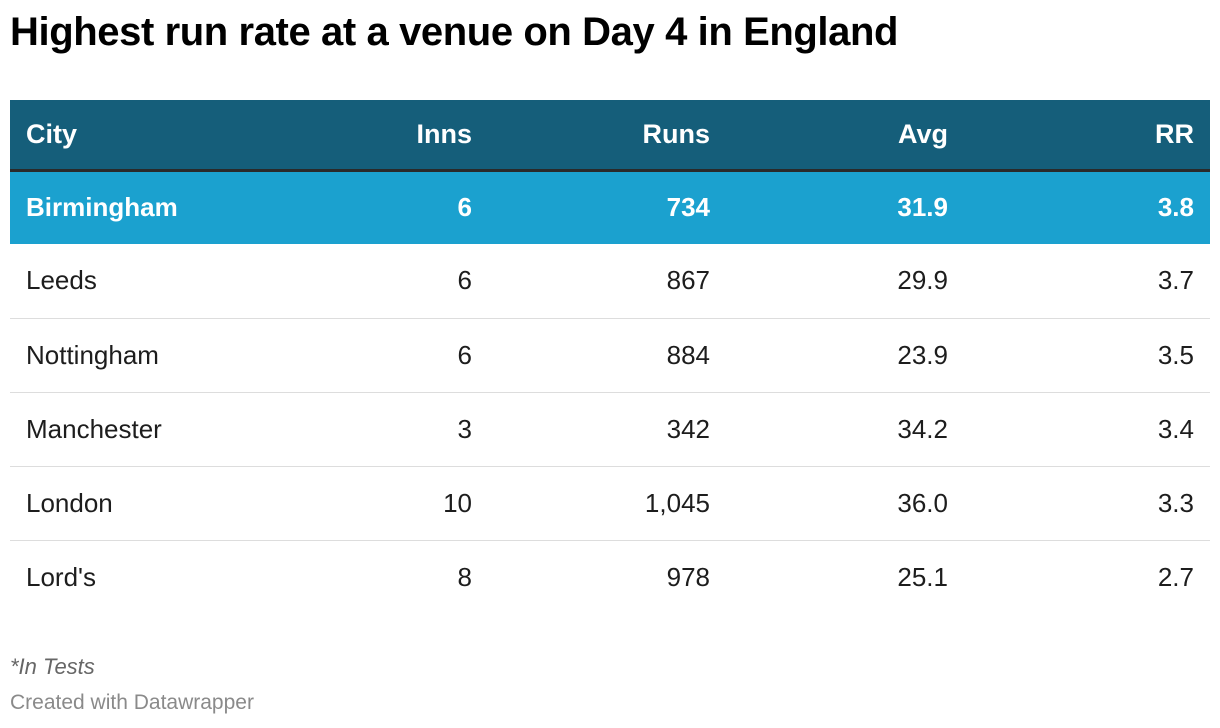 This screenshot has width=1220, height=728. I want to click on cell-city: London, so click(69, 502).